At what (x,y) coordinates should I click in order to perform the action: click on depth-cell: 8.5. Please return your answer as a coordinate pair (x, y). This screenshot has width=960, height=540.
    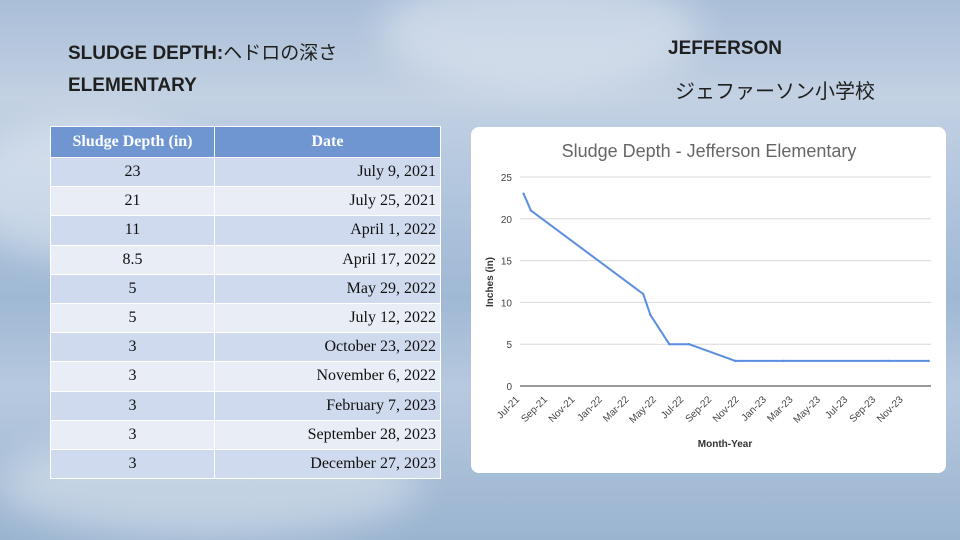
    Looking at the image, I should click on (132, 259).